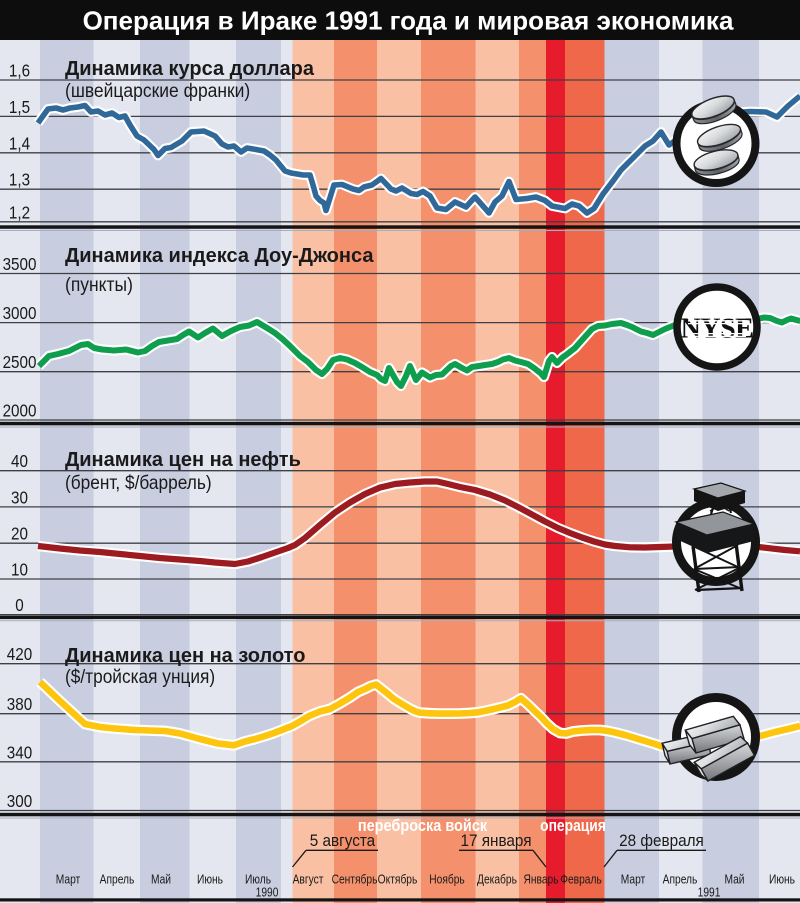 The height and width of the screenshot is (903, 800). Describe the element at coordinates (183, 460) in the screenshot. I see `svg-text: Динамика цен на нефть` at that location.